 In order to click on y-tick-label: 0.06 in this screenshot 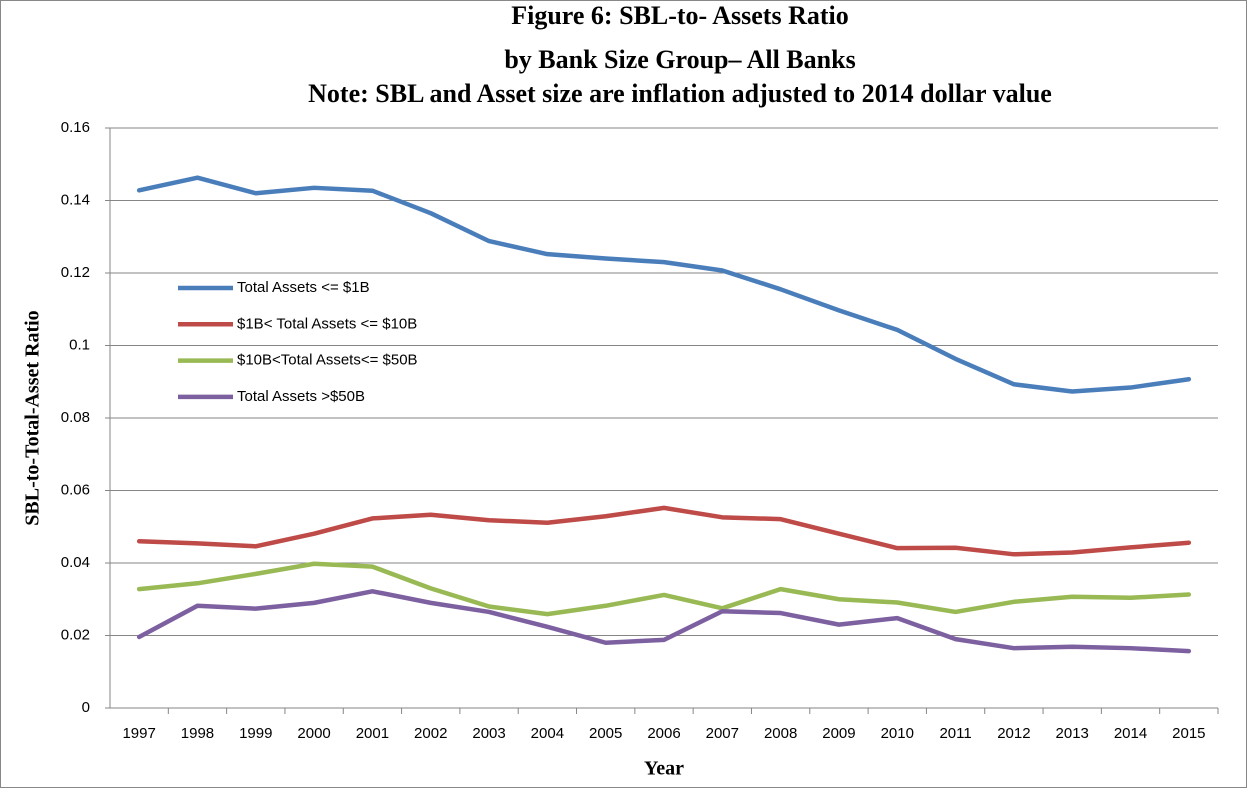, I will do `click(75, 489)`.